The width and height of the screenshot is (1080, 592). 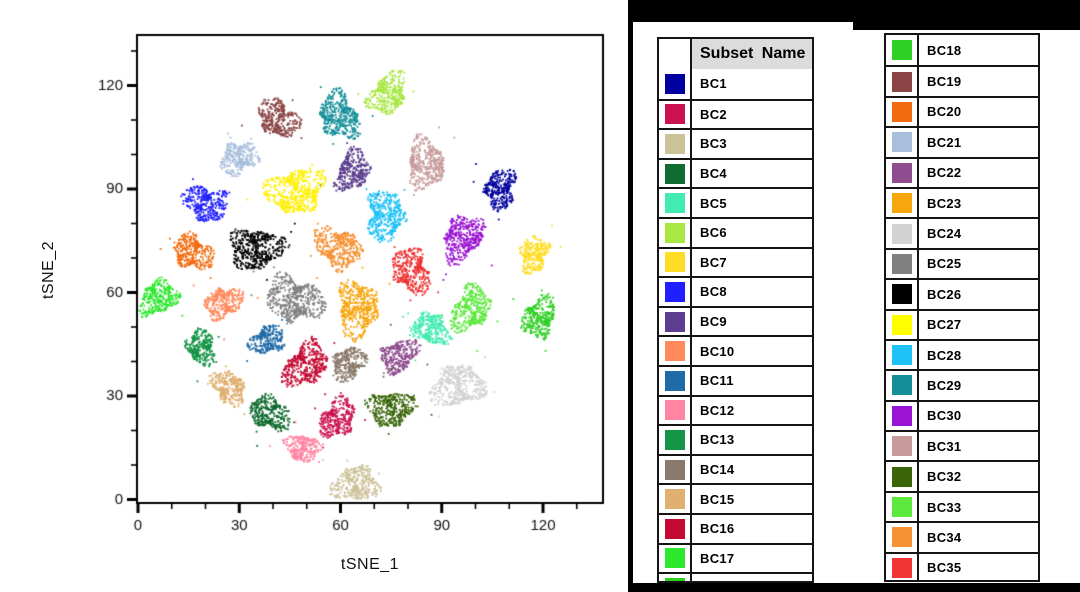 I want to click on legend-row-BC4: BC4, so click(x=735, y=172).